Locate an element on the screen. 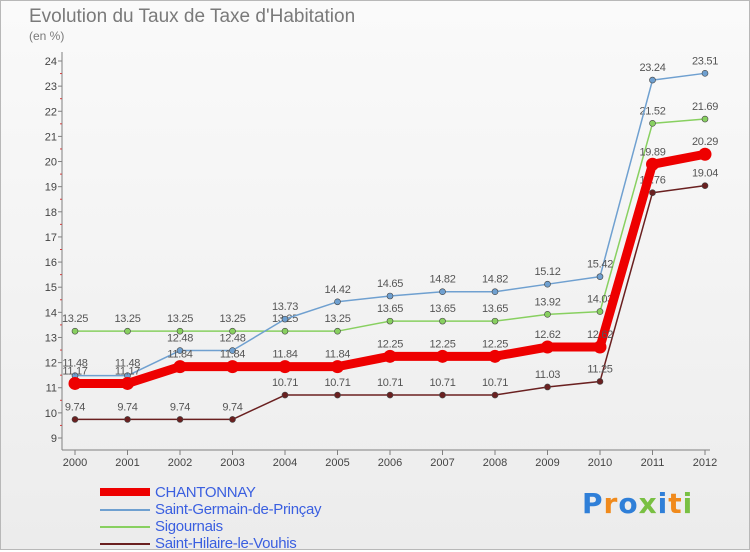 The width and height of the screenshot is (750, 552). x-tick-label: 2011 is located at coordinates (653, 463).